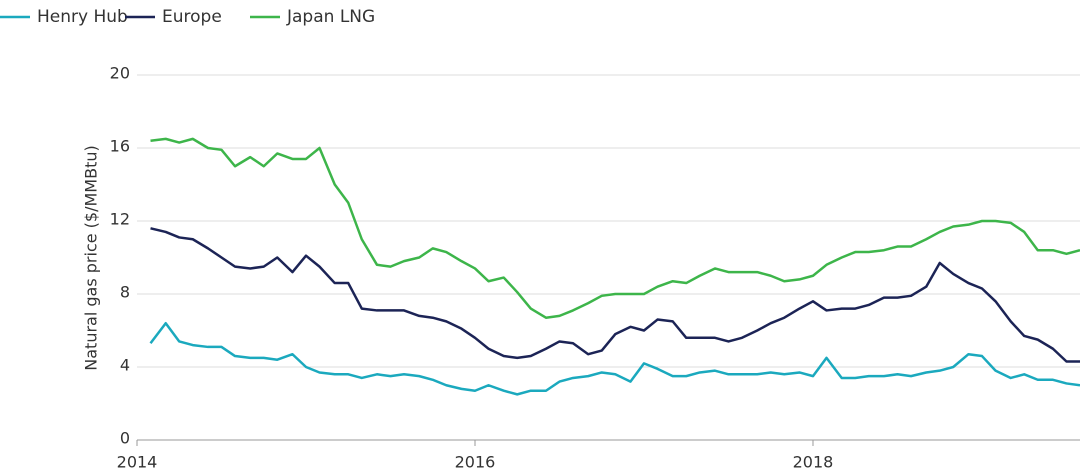 This screenshot has width=1080, height=475. I want to click on legend-label: Japan LNG, so click(330, 17).